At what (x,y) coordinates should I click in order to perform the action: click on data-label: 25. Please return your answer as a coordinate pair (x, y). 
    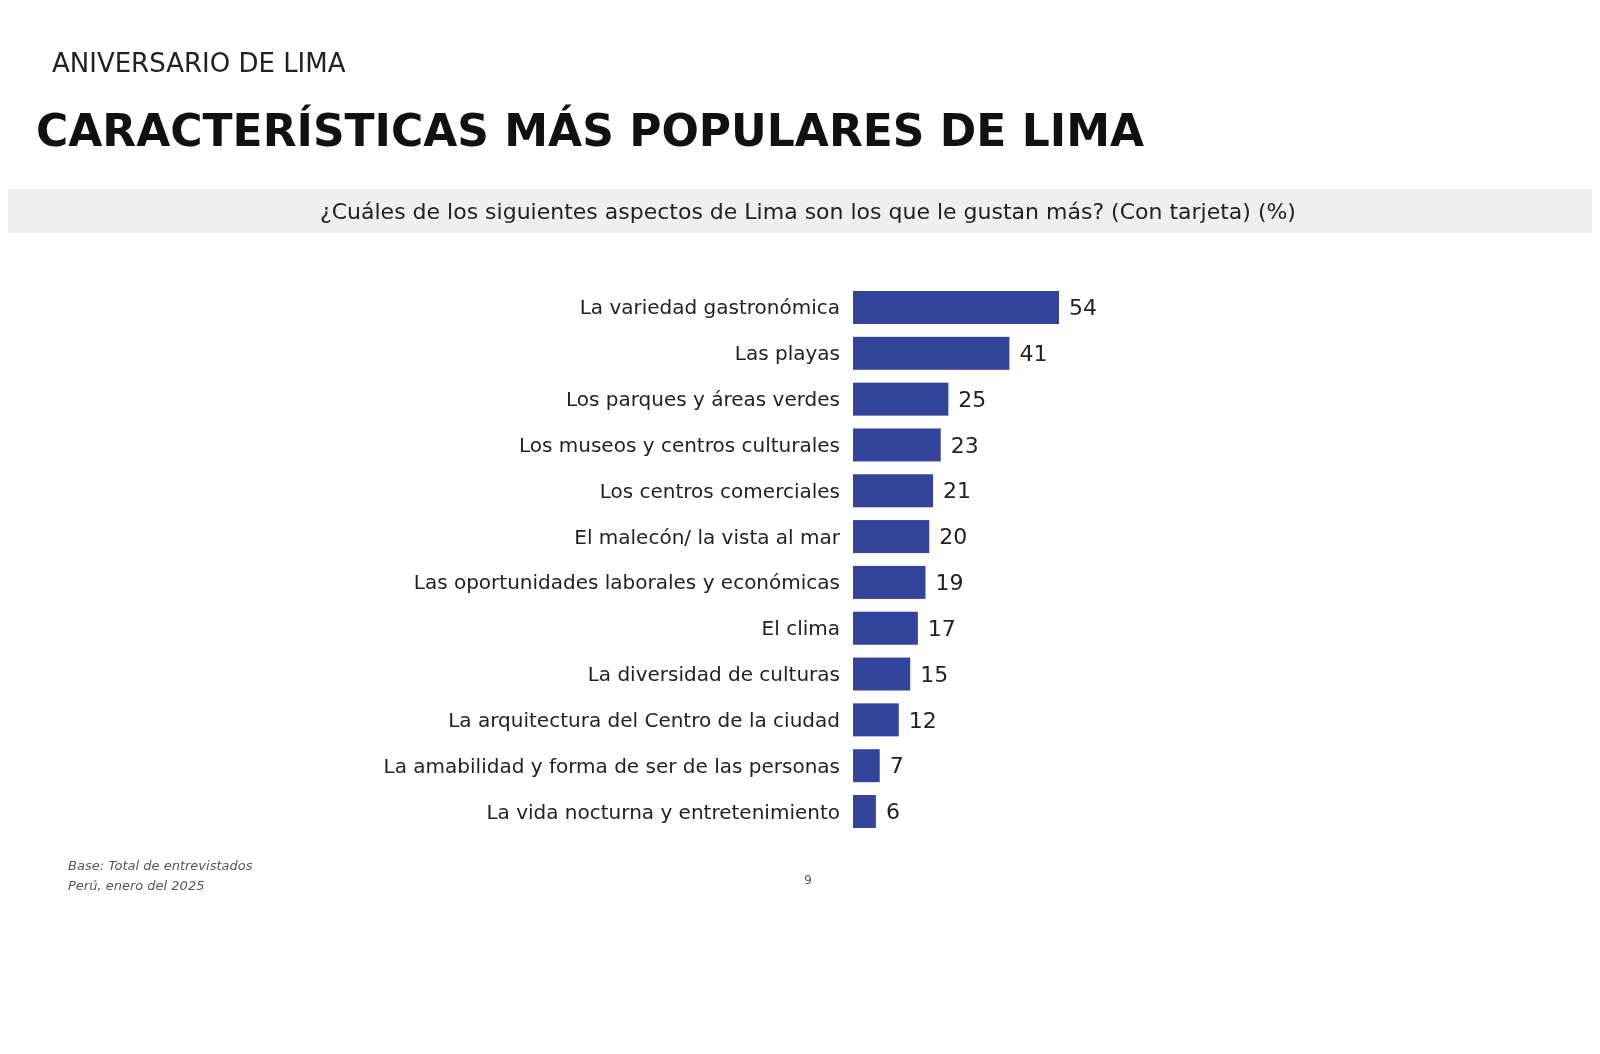
    Looking at the image, I should click on (972, 399).